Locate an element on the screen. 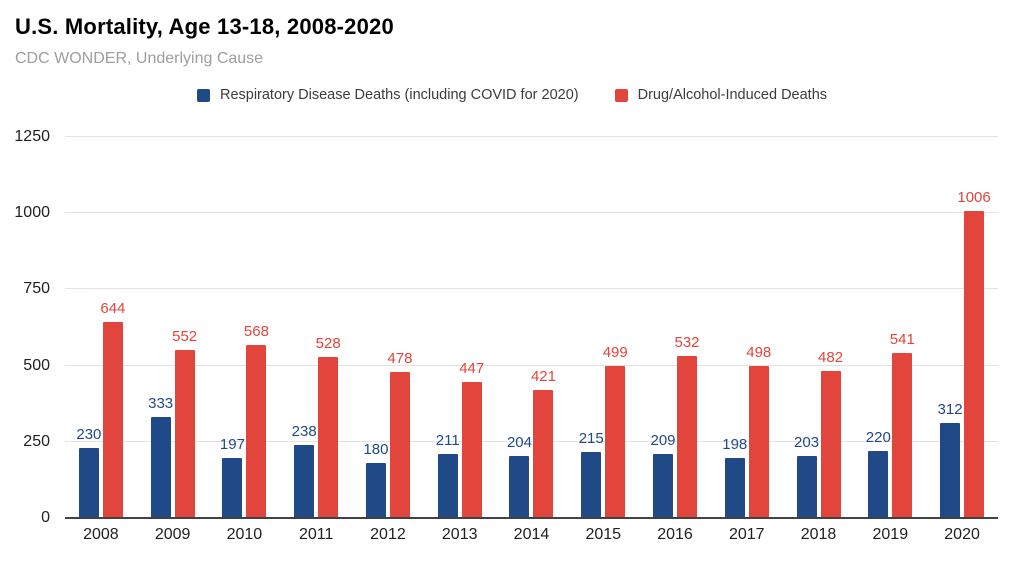 The width and height of the screenshot is (1024, 567). x-tick-2009: 2009 is located at coordinates (172, 534).